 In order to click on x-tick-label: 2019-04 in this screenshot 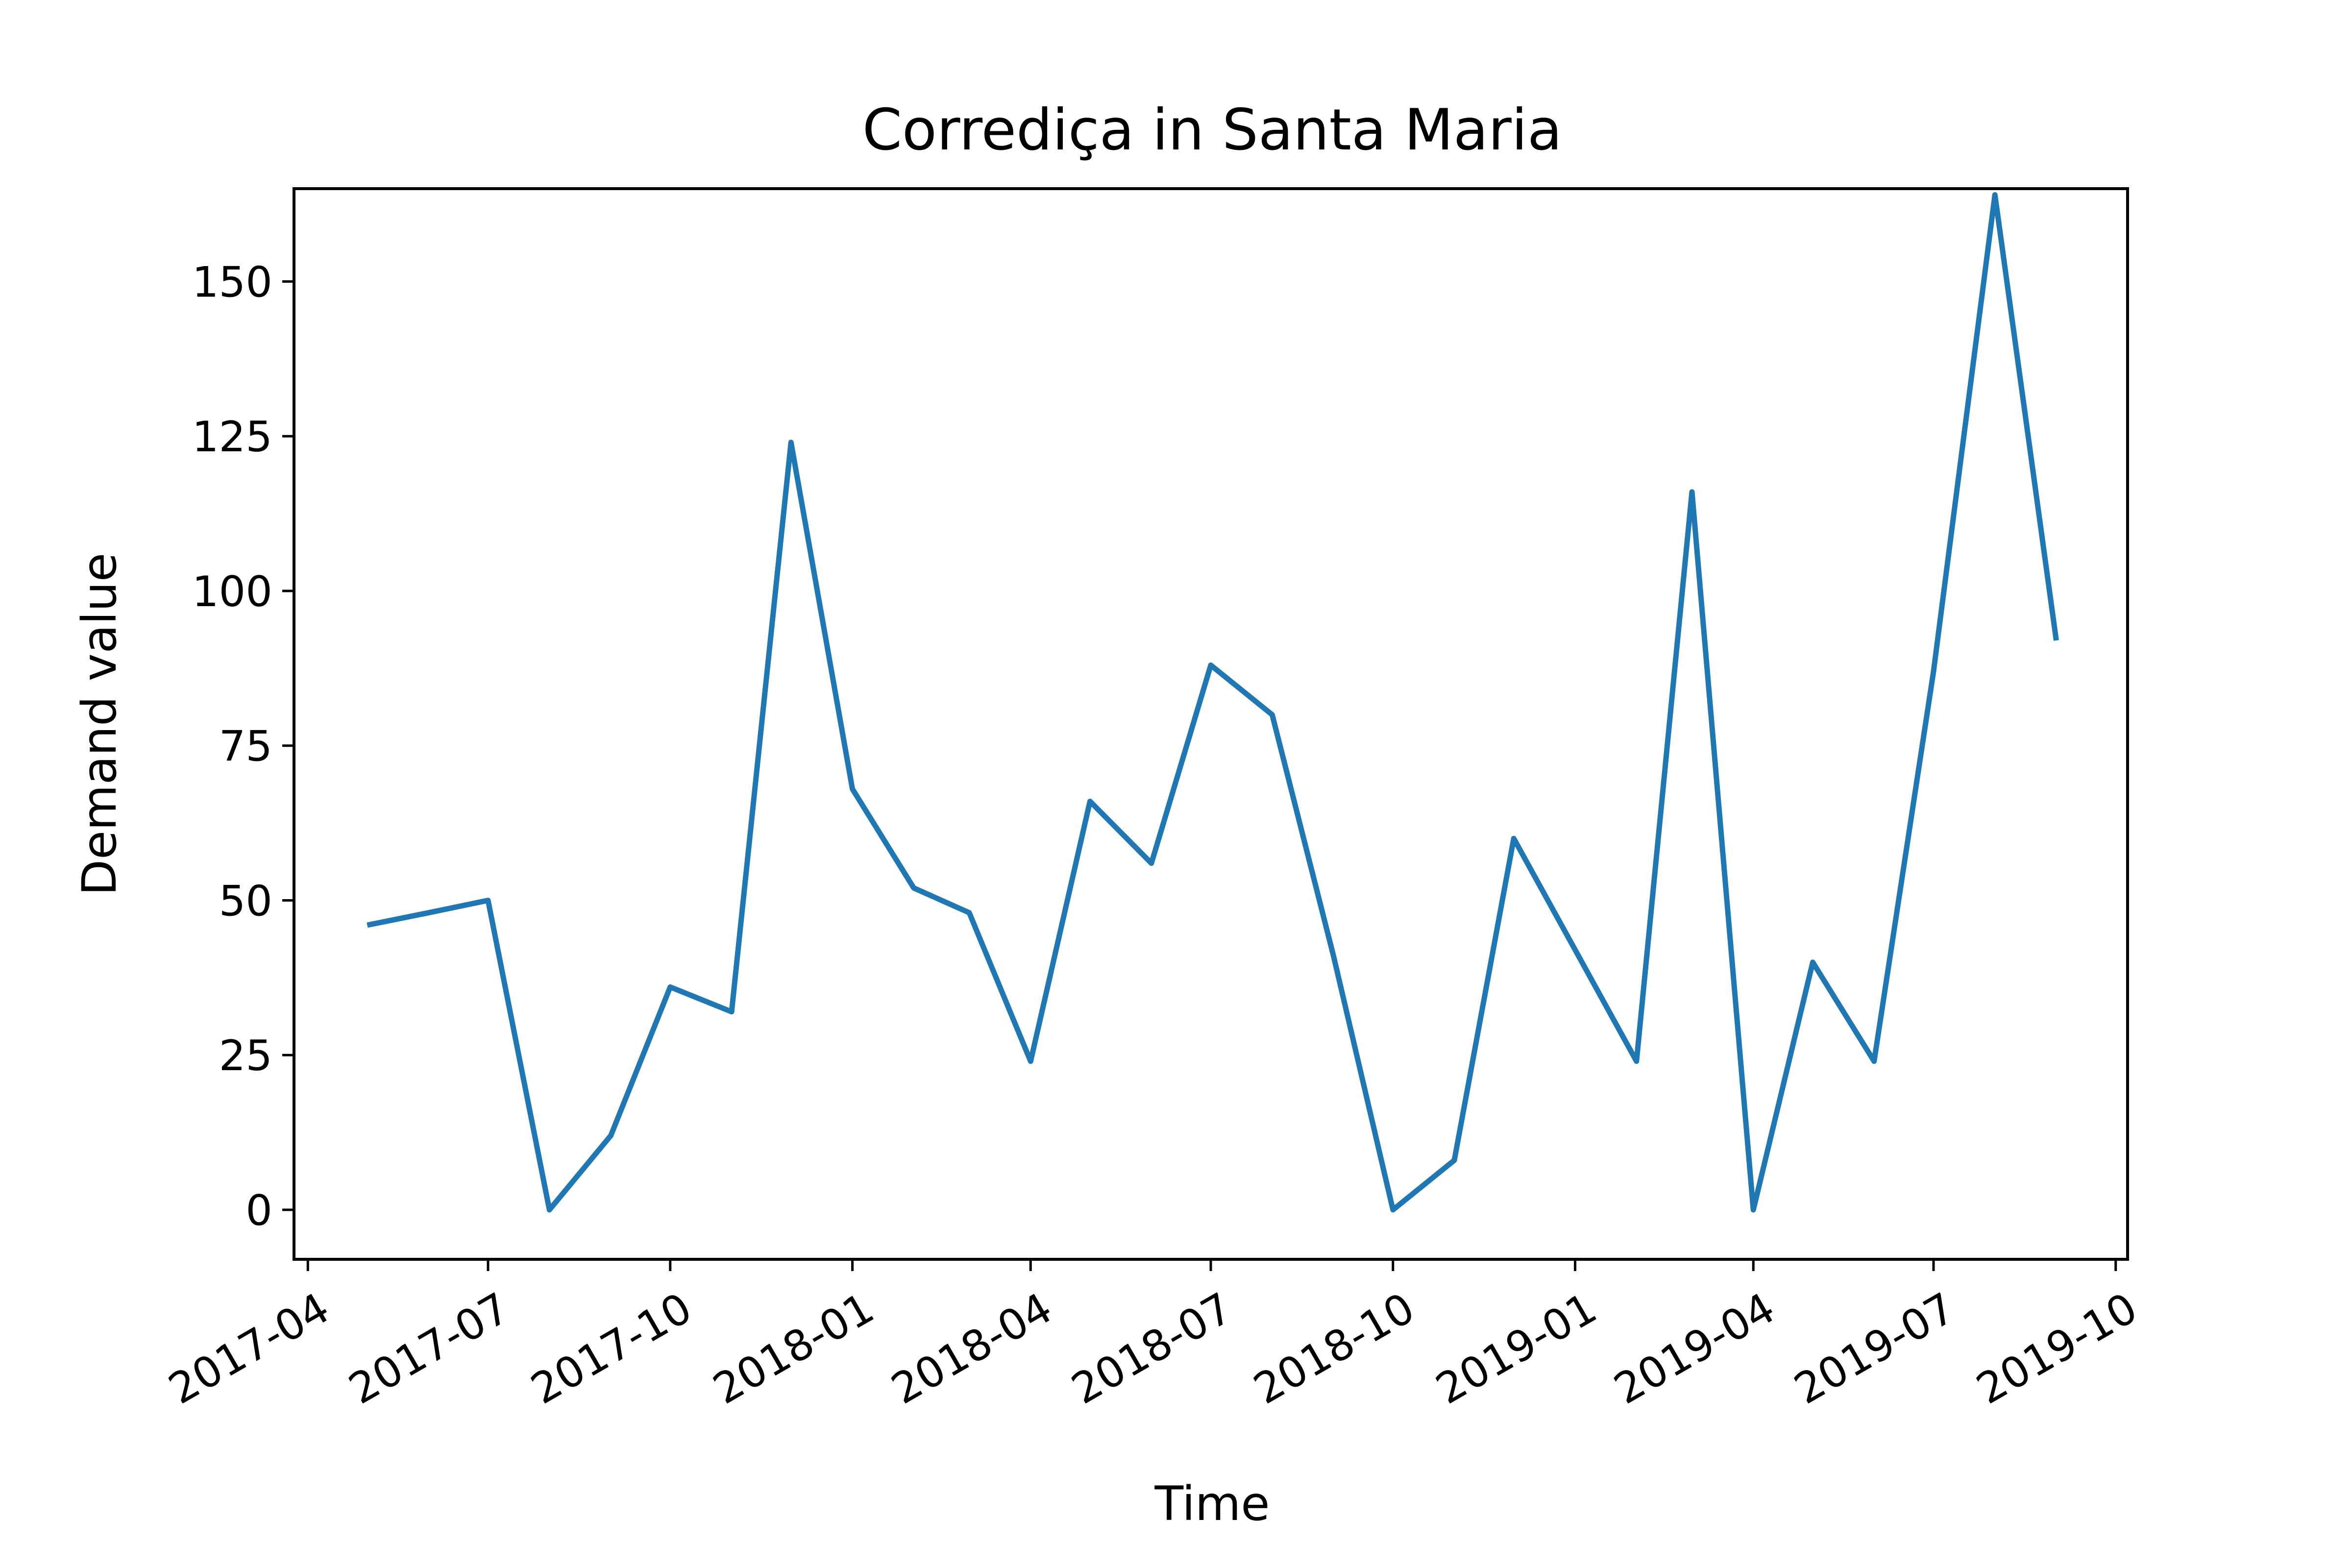, I will do `click(1694, 1348)`.